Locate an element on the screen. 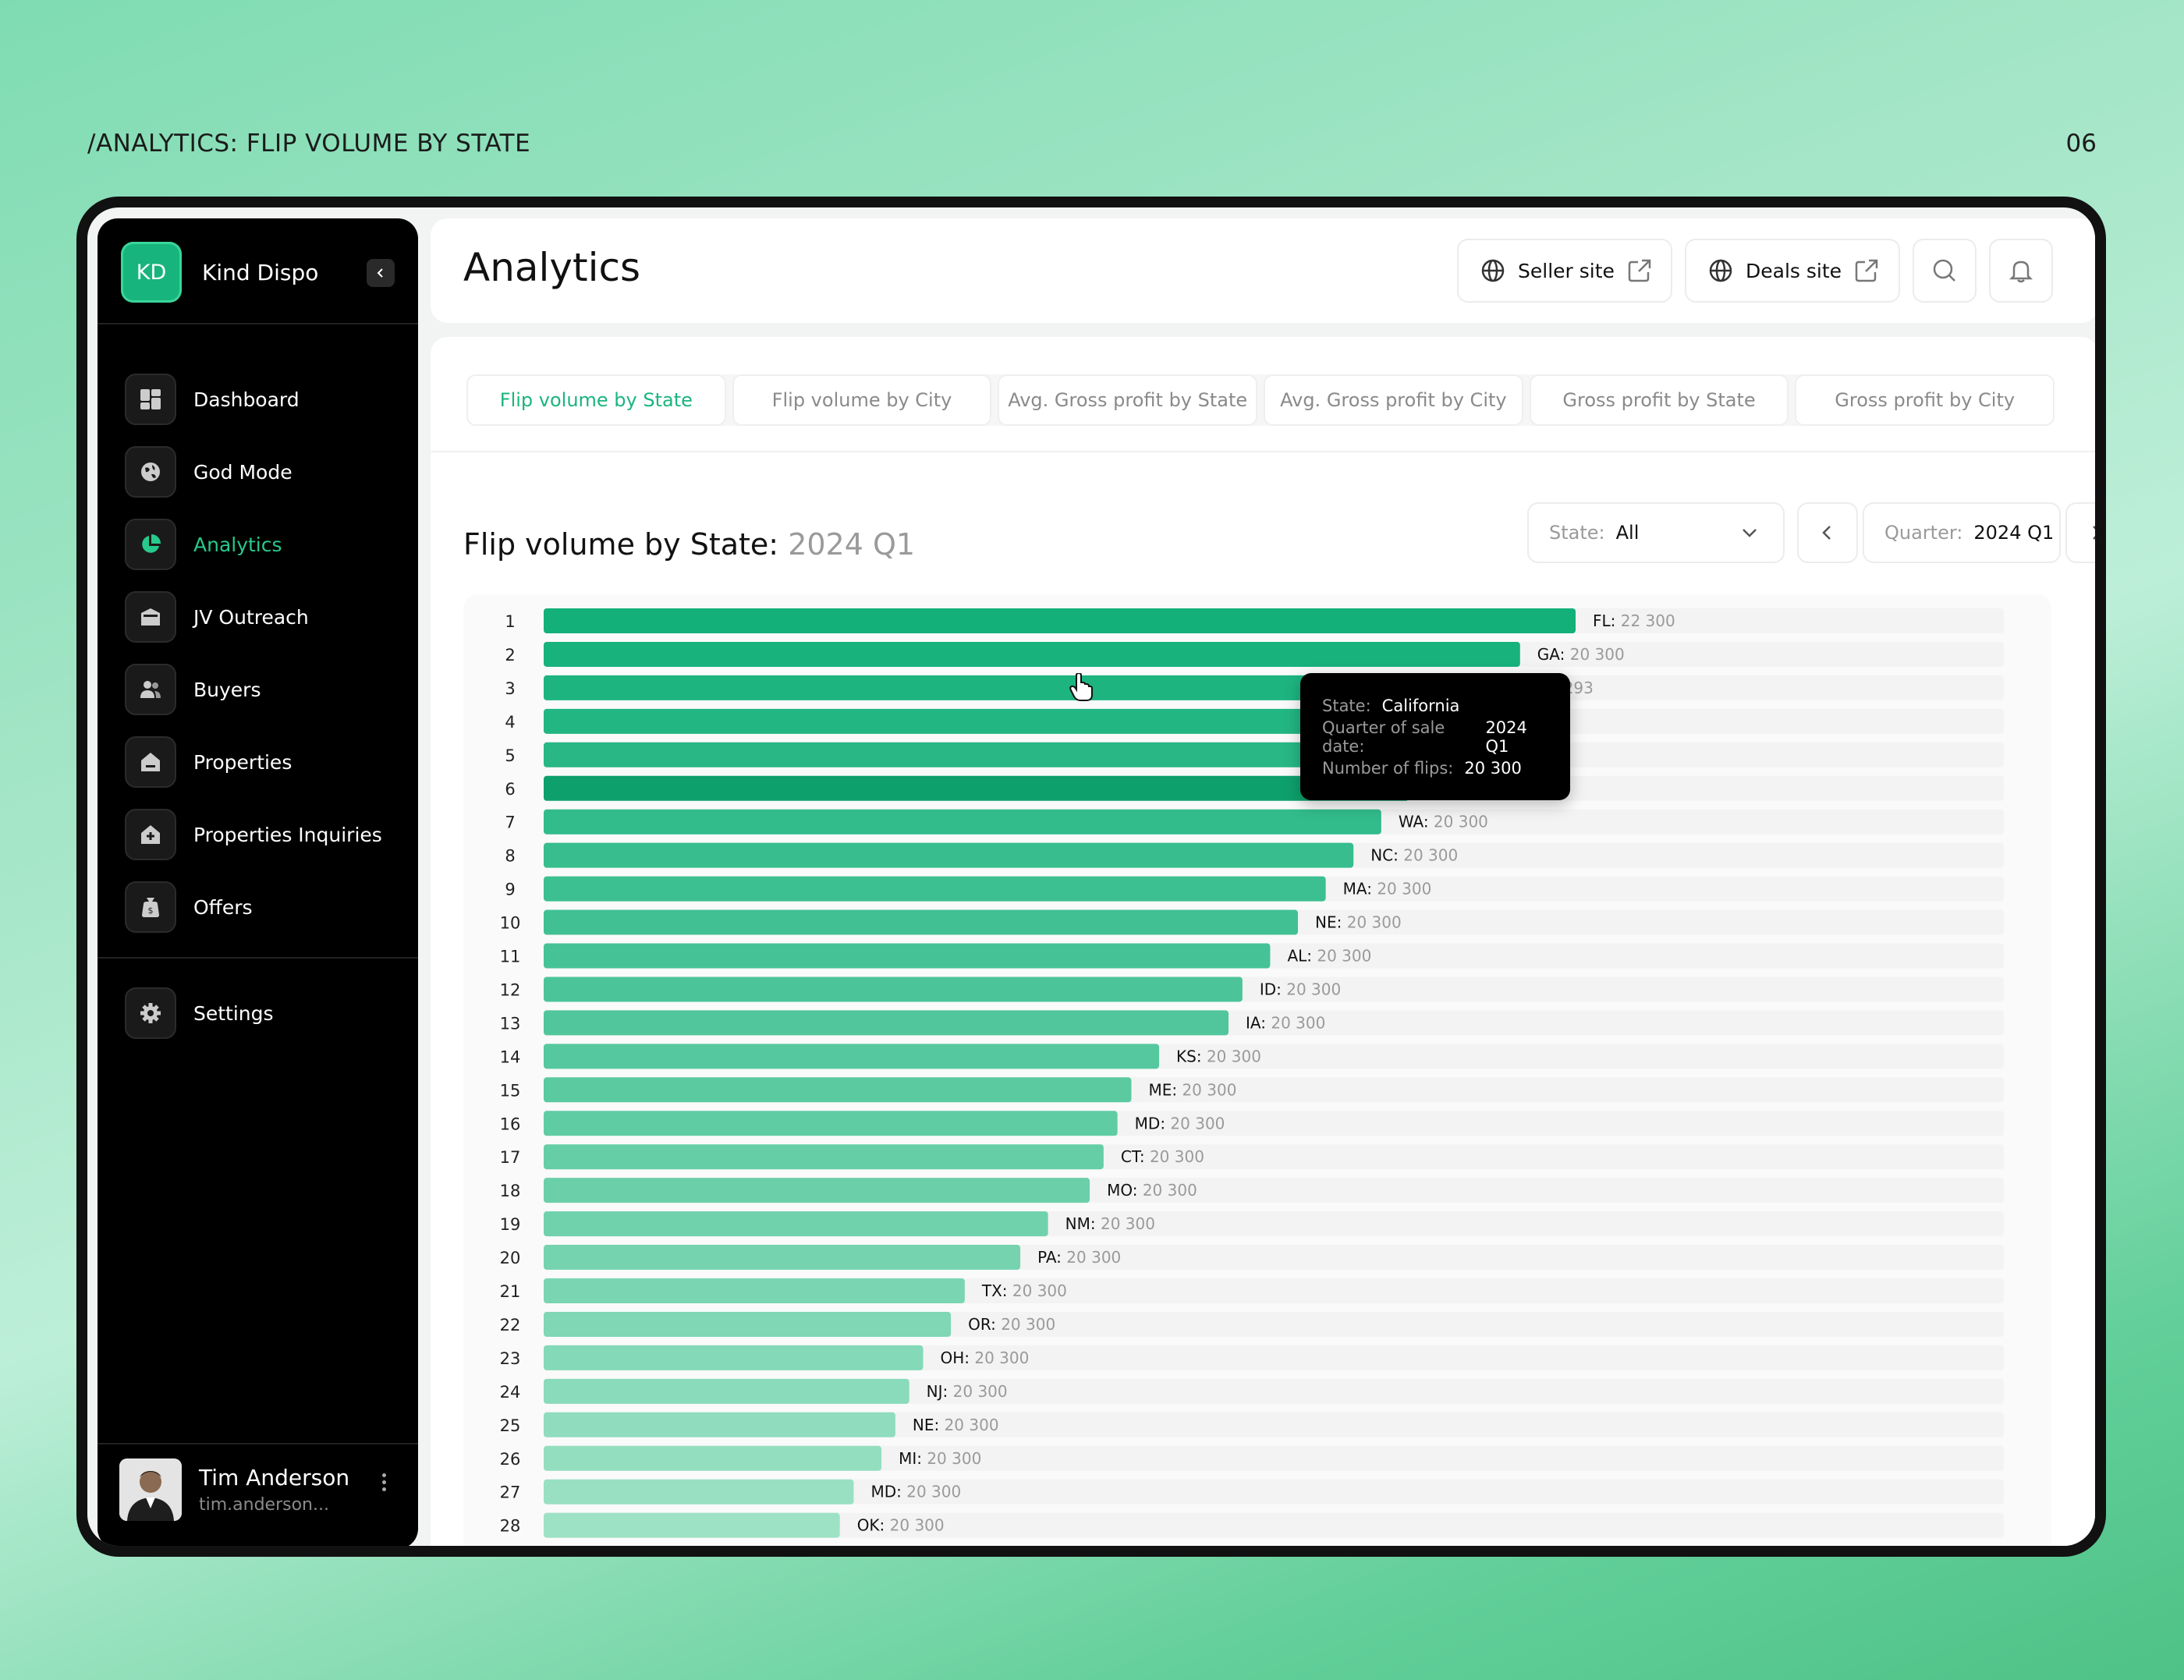 Image resolution: width=2184 pixels, height=1680 pixels. bar-ks is located at coordinates (852, 1056).